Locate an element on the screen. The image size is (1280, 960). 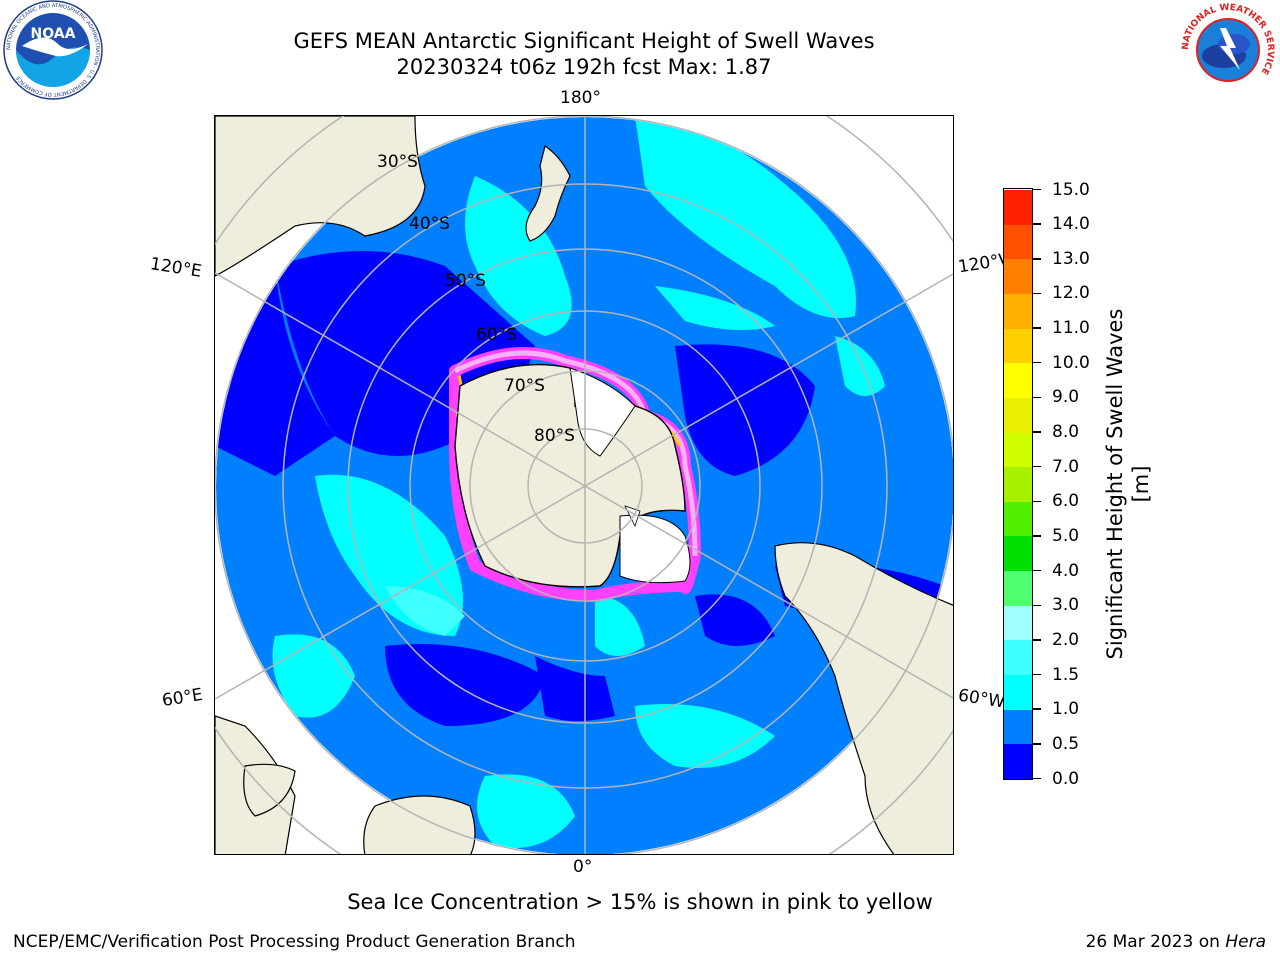
small-island-landmass is located at coordinates (269, 790).